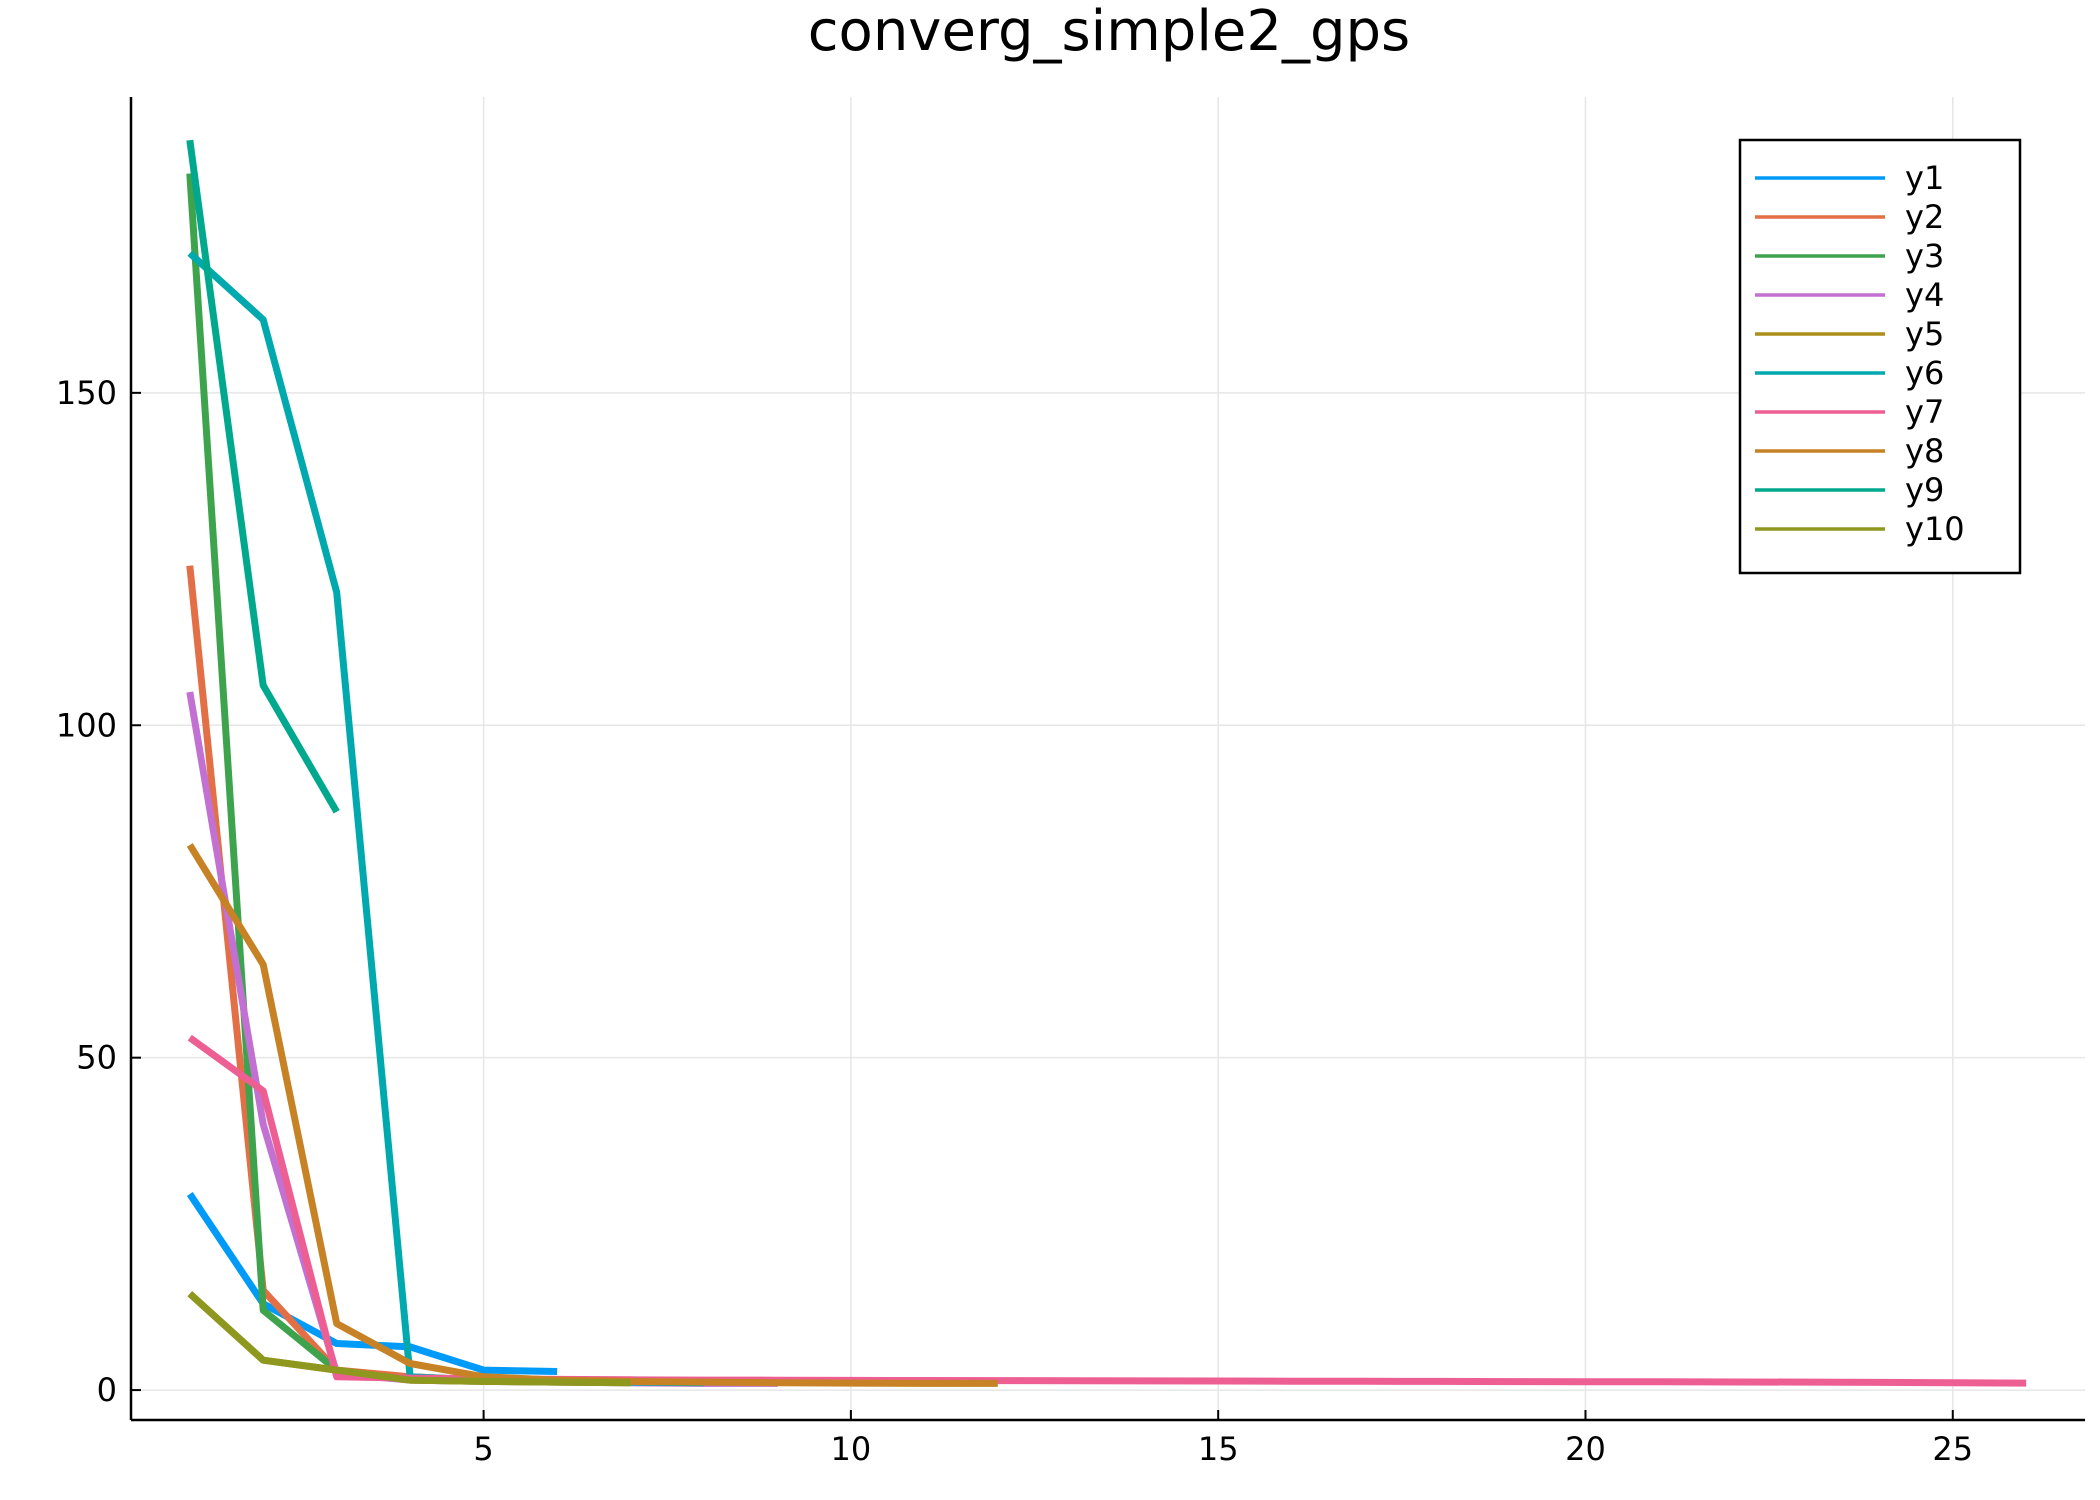  I want to click on series-line-y3, so click(262, 773).